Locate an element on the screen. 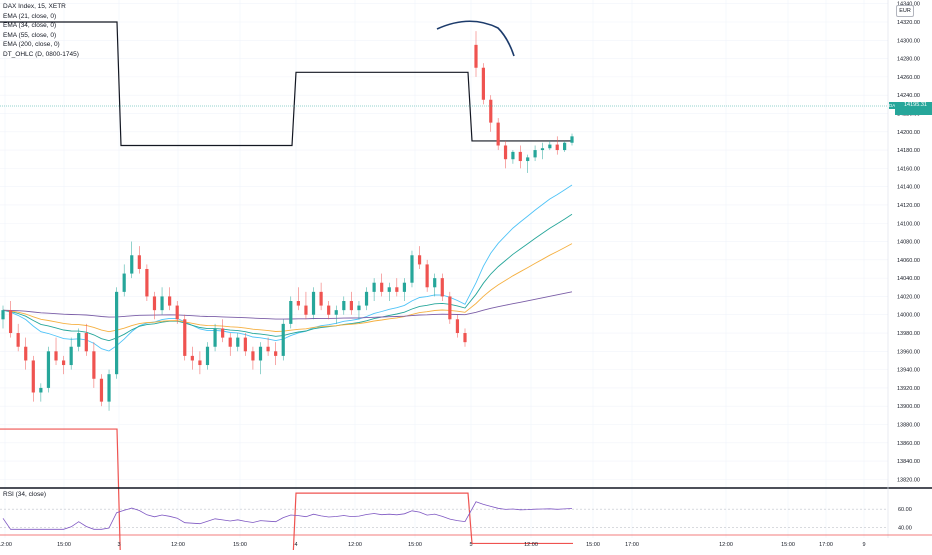 Image resolution: width=932 pixels, height=555 pixels. currency-button: EUR is located at coordinates (905, 11).